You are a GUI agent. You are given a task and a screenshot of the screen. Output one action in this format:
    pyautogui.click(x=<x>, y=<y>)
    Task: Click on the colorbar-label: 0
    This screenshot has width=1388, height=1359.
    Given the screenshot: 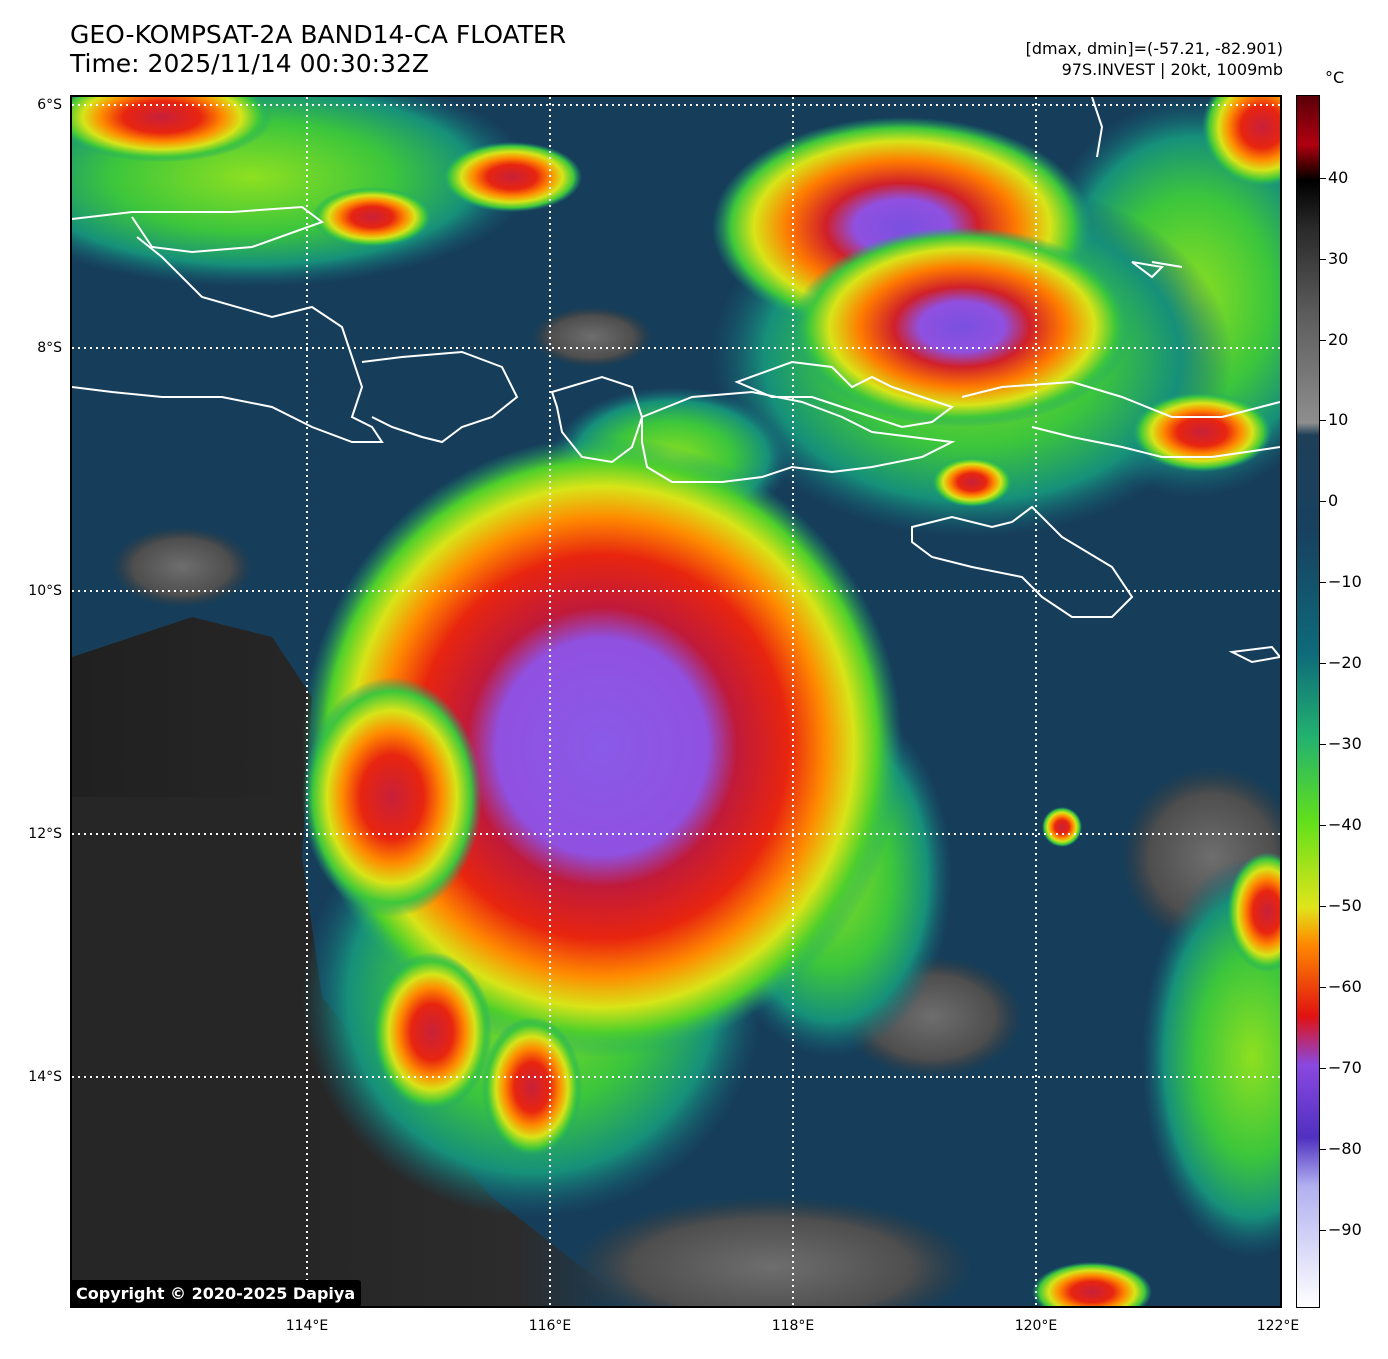 What is the action you would take?
    pyautogui.click(x=1333, y=500)
    